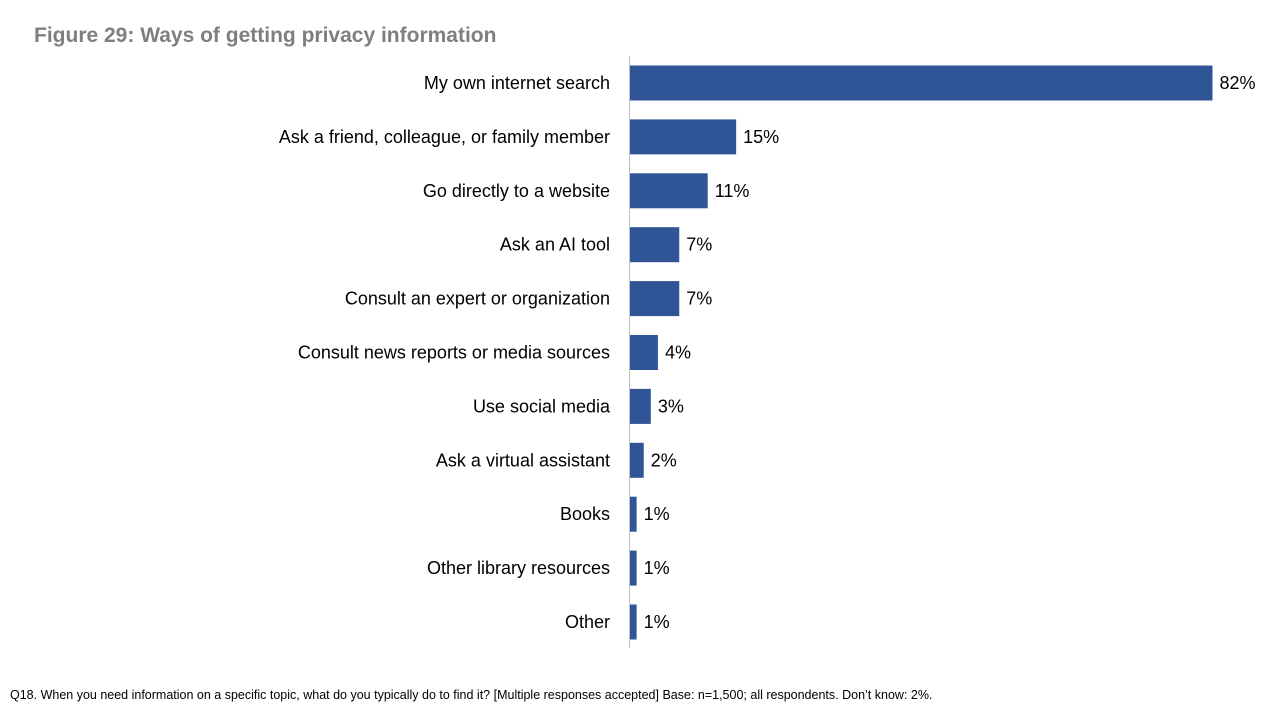 This screenshot has height=720, width=1280. I want to click on value-label: 82%, so click(1238, 83).